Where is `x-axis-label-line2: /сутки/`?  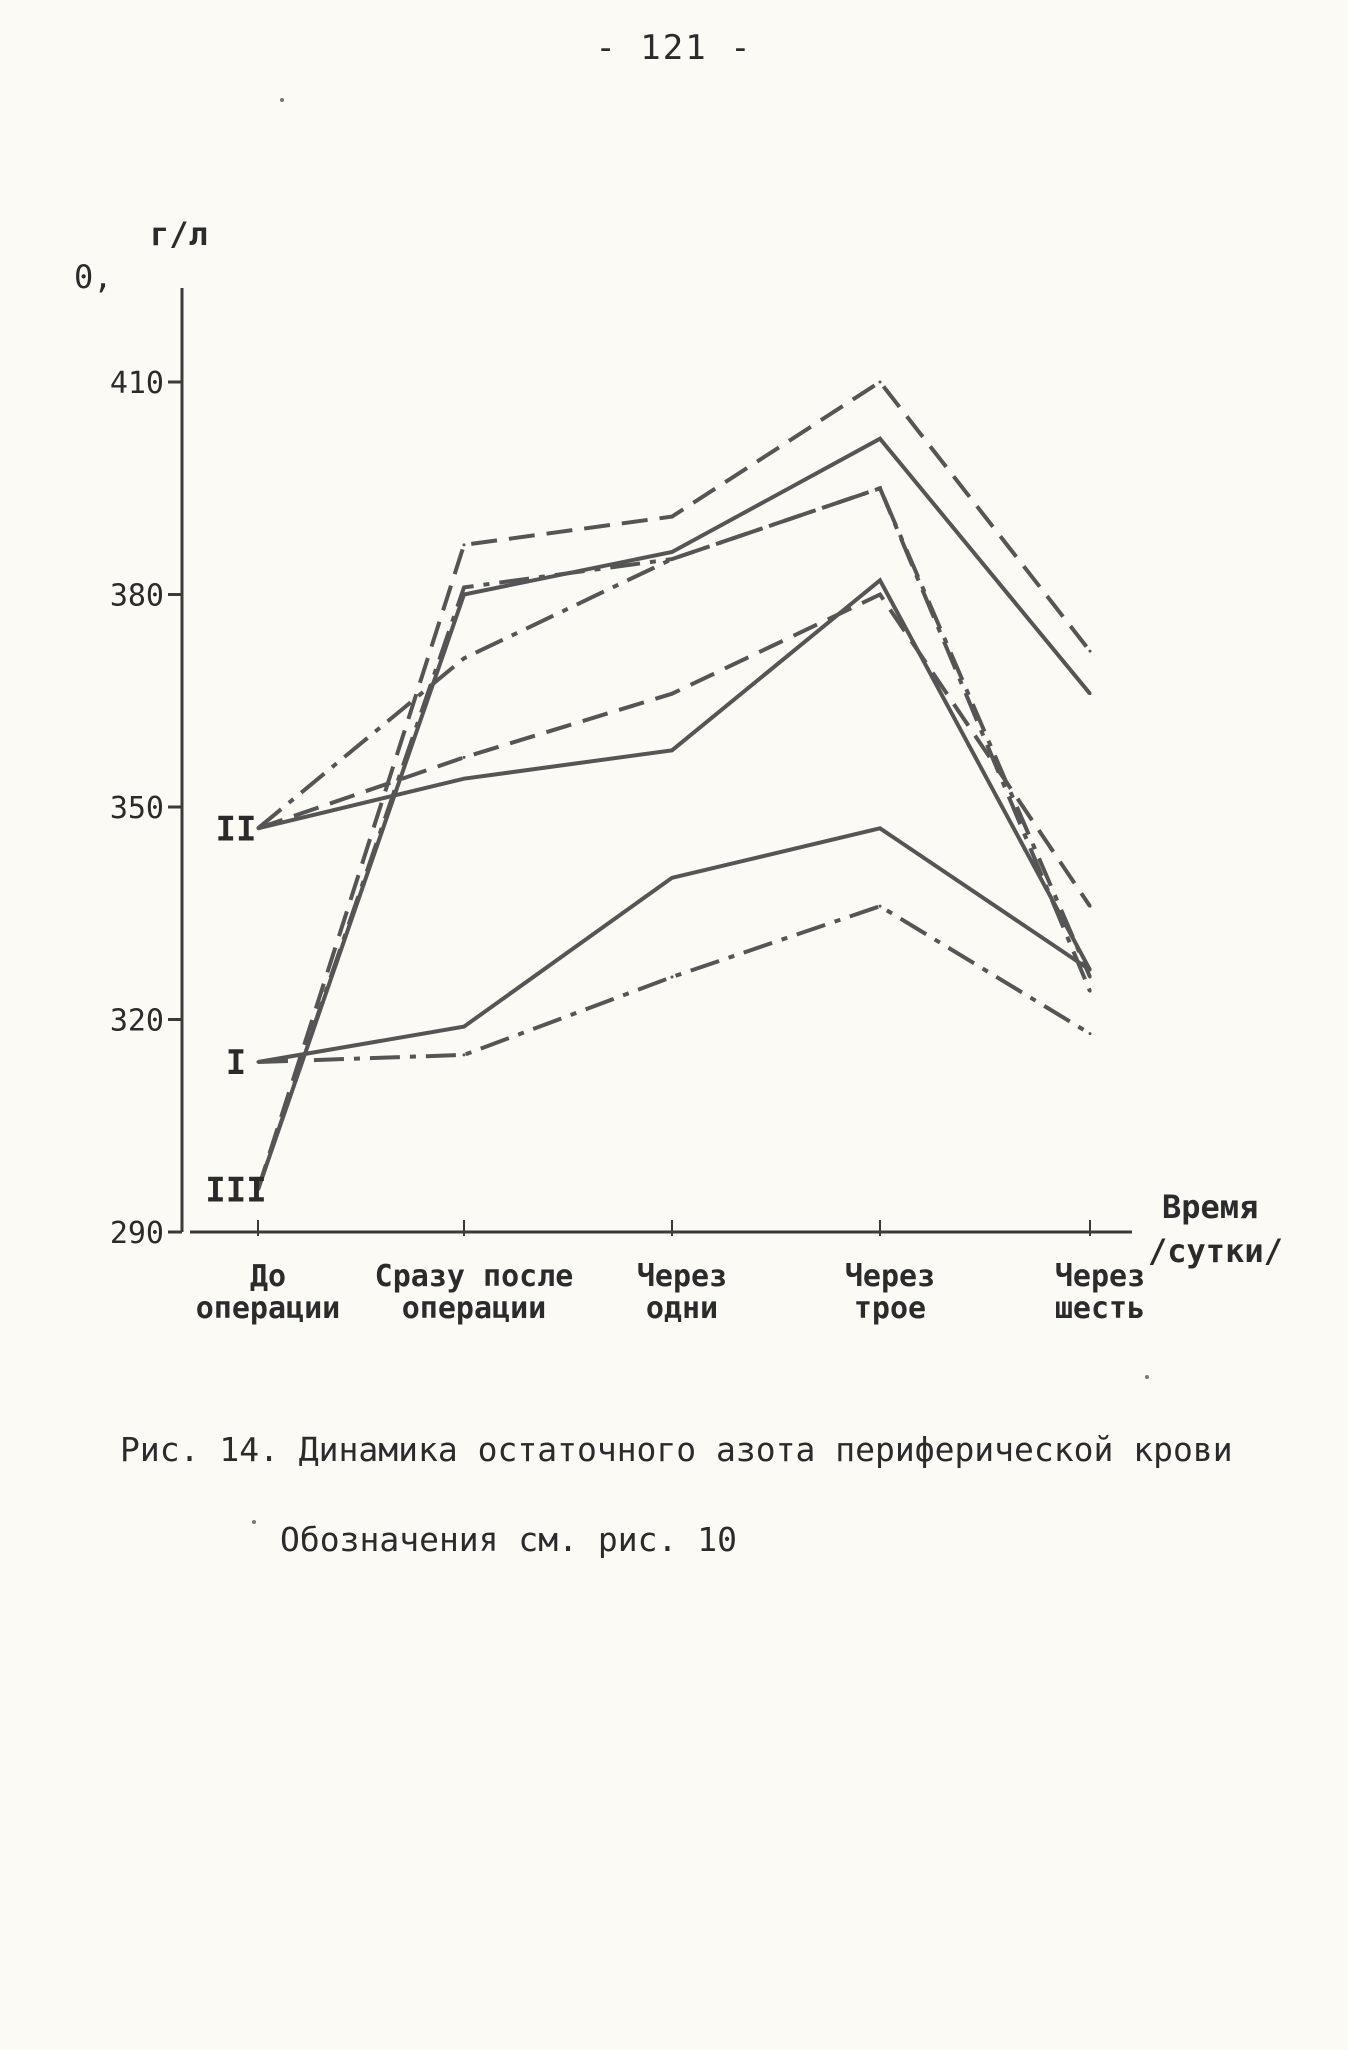
x-axis-label-line2: /сутки/ is located at coordinates (1215, 1251).